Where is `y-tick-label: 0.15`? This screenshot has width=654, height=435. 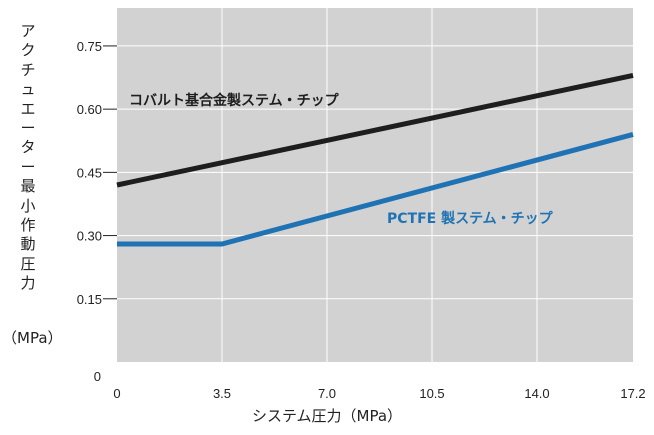
y-tick-label: 0.15 is located at coordinates (89, 299).